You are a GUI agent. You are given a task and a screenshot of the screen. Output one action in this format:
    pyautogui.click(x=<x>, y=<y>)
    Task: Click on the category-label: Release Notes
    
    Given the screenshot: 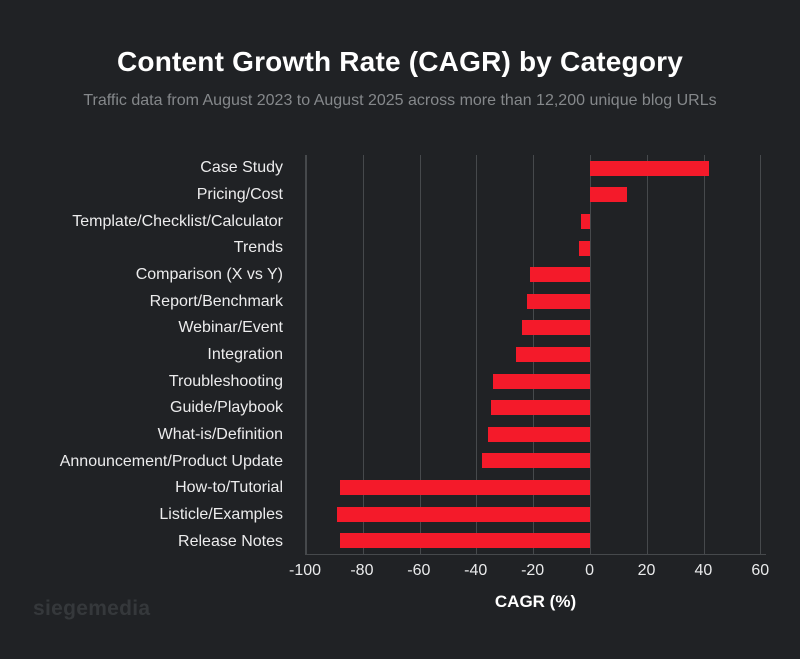 What is the action you would take?
    pyautogui.click(x=230, y=541)
    